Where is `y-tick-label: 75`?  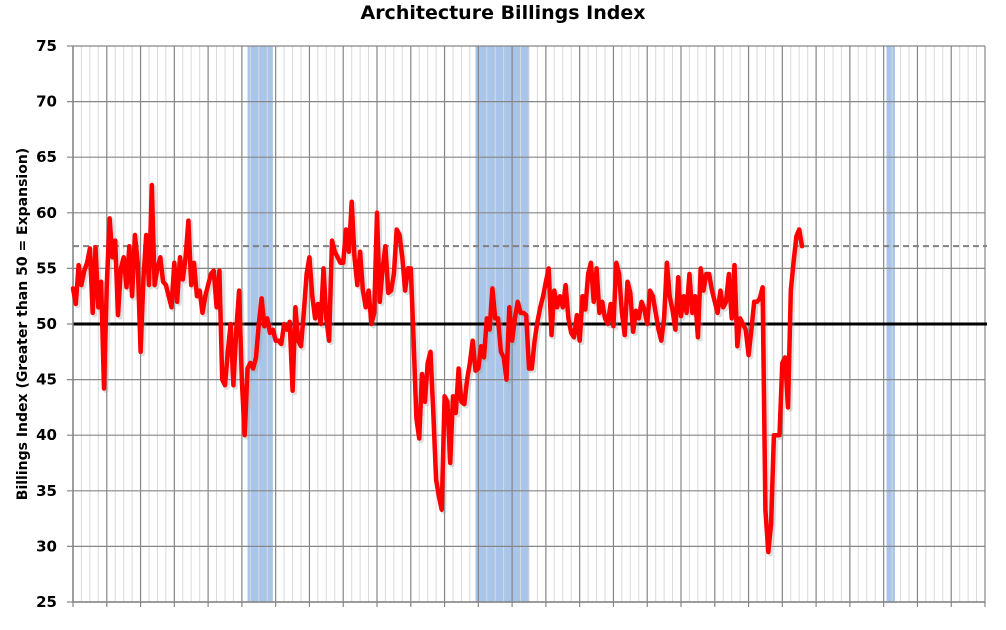 y-tick-label: 75 is located at coordinates (46, 46).